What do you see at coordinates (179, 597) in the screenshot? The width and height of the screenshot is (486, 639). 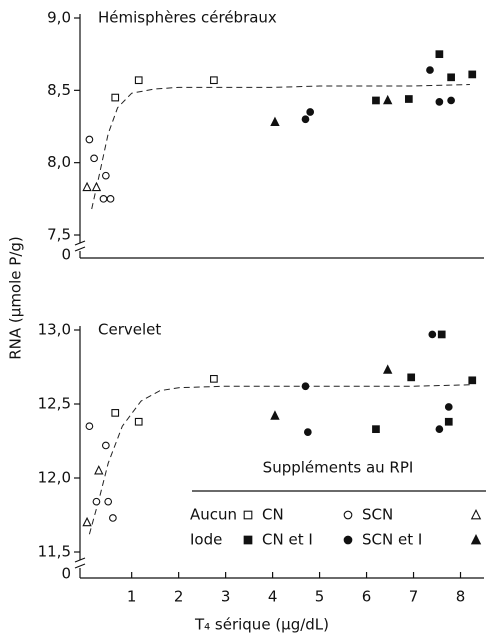 I see `x-tick-label: 2` at bounding box center [179, 597].